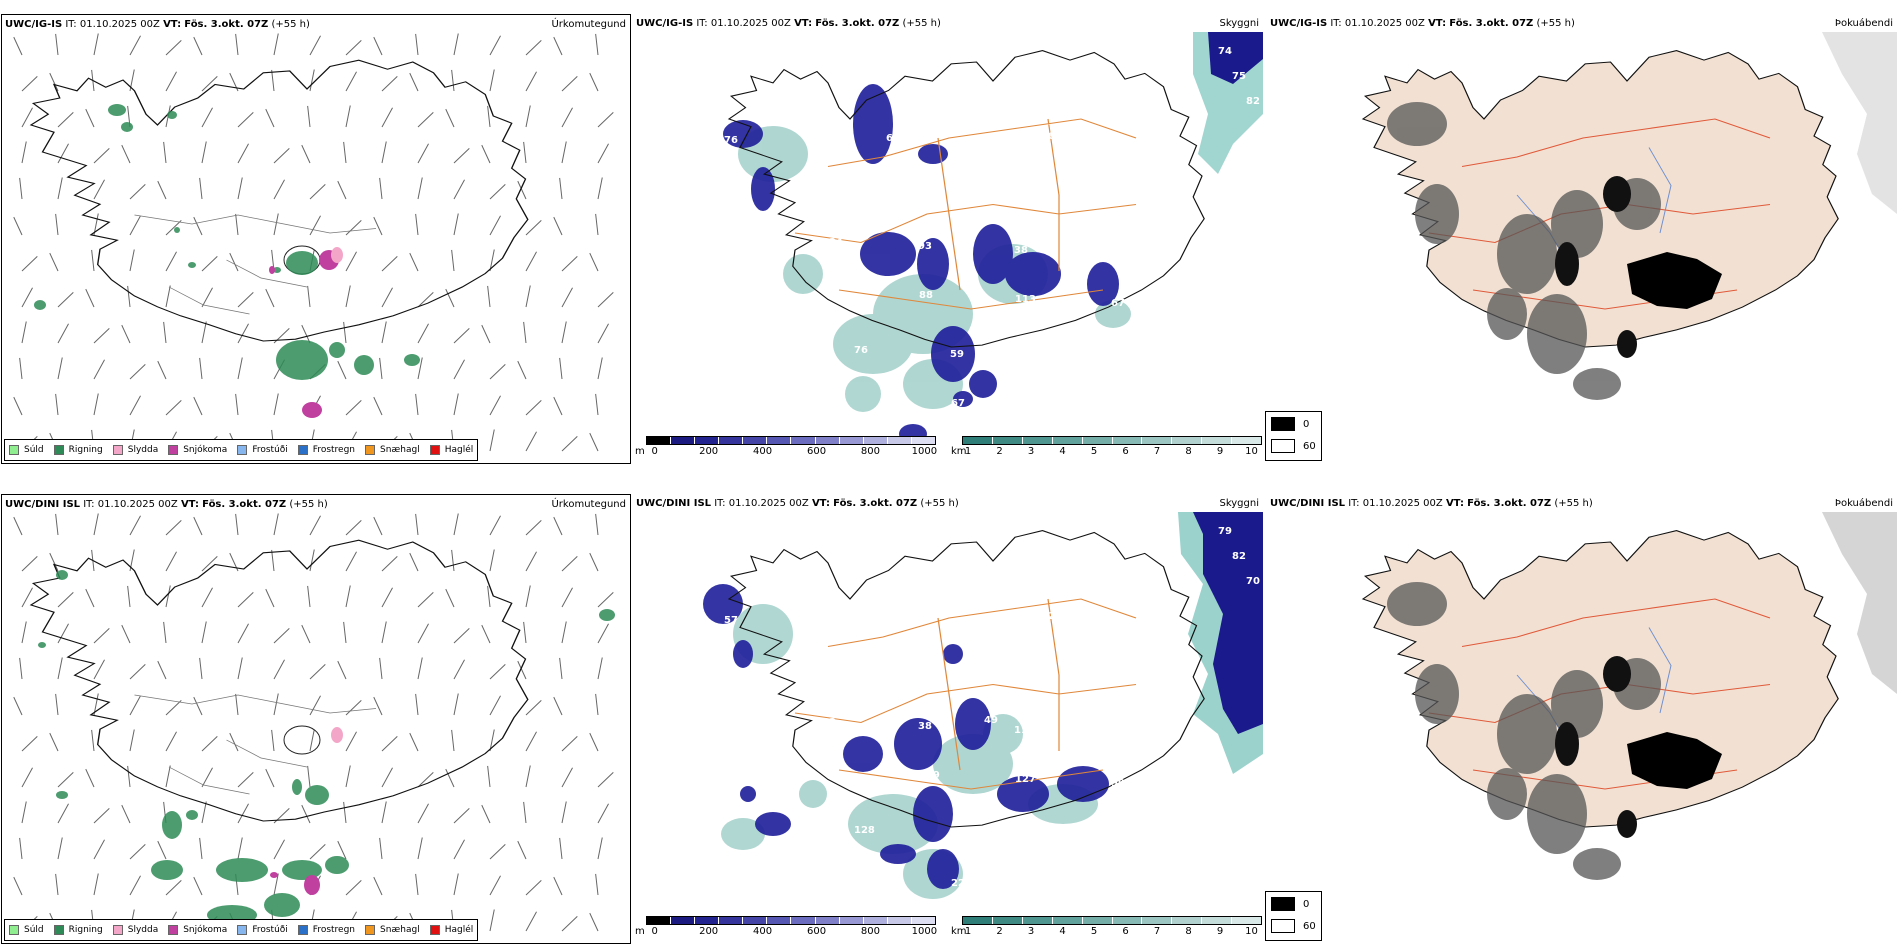  I want to click on legend-label: Snæhagl, so click(400, 930).